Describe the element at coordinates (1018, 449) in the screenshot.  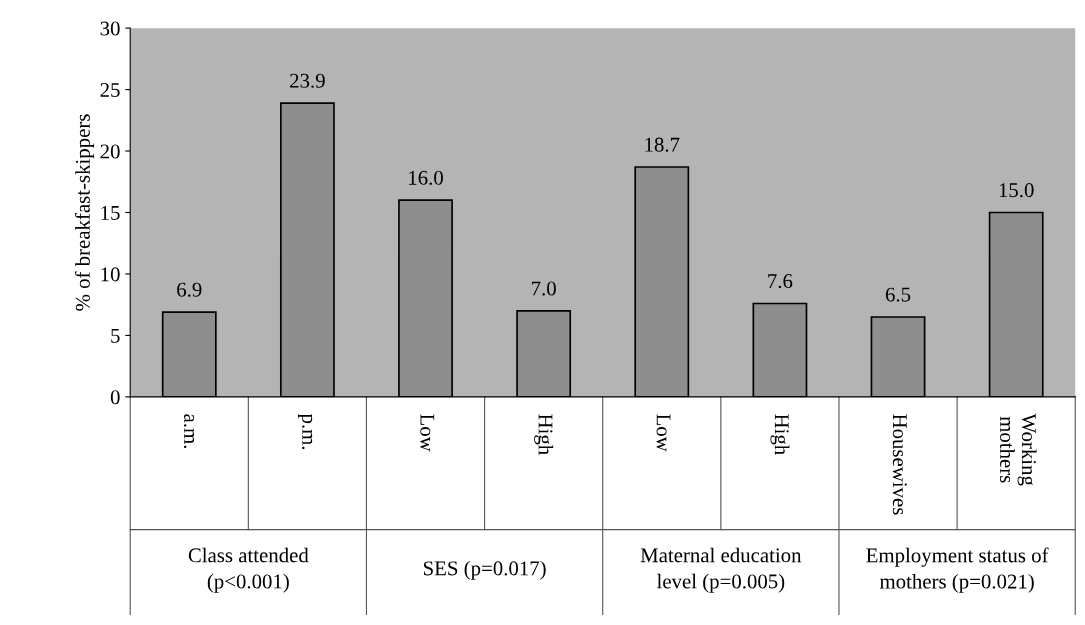
I see `x-tick-label: Working mothers` at that location.